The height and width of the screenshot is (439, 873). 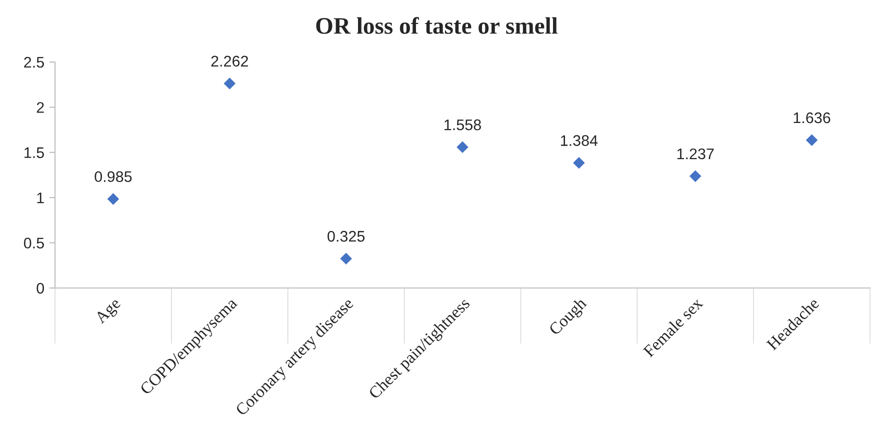 I want to click on data-label: 1.384, so click(x=579, y=140).